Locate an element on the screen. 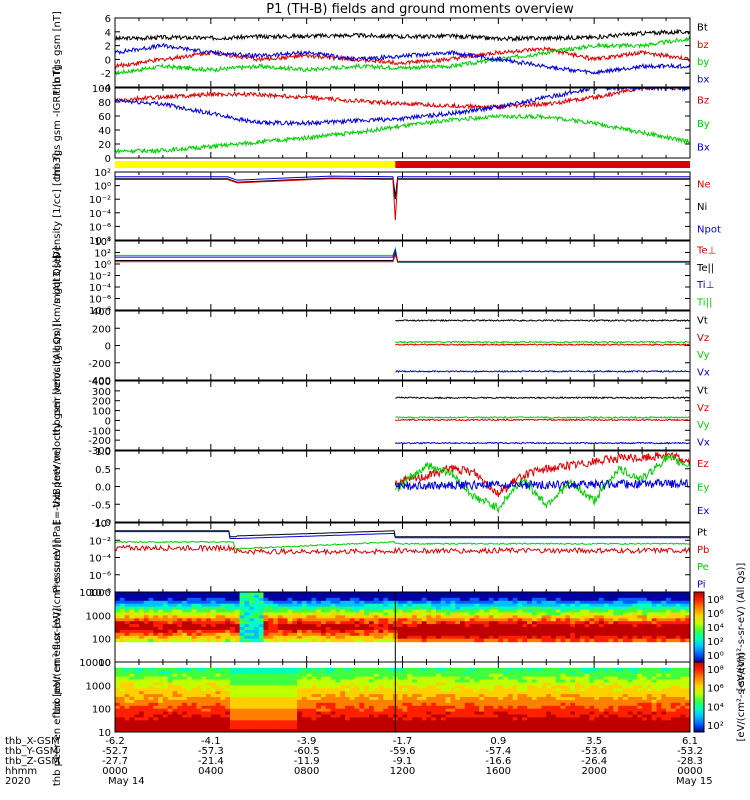  legend-entry: Pt is located at coordinates (702, 533).